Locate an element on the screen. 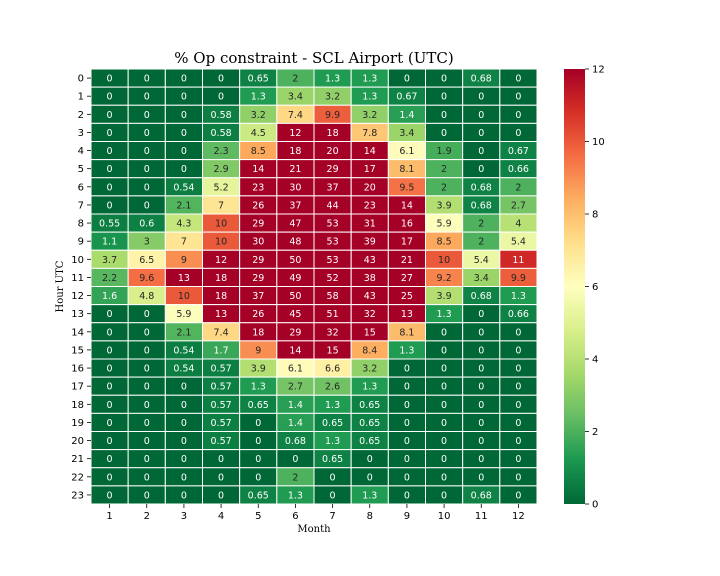 The image size is (720, 576). cell-value-label: 18 is located at coordinates (258, 332).